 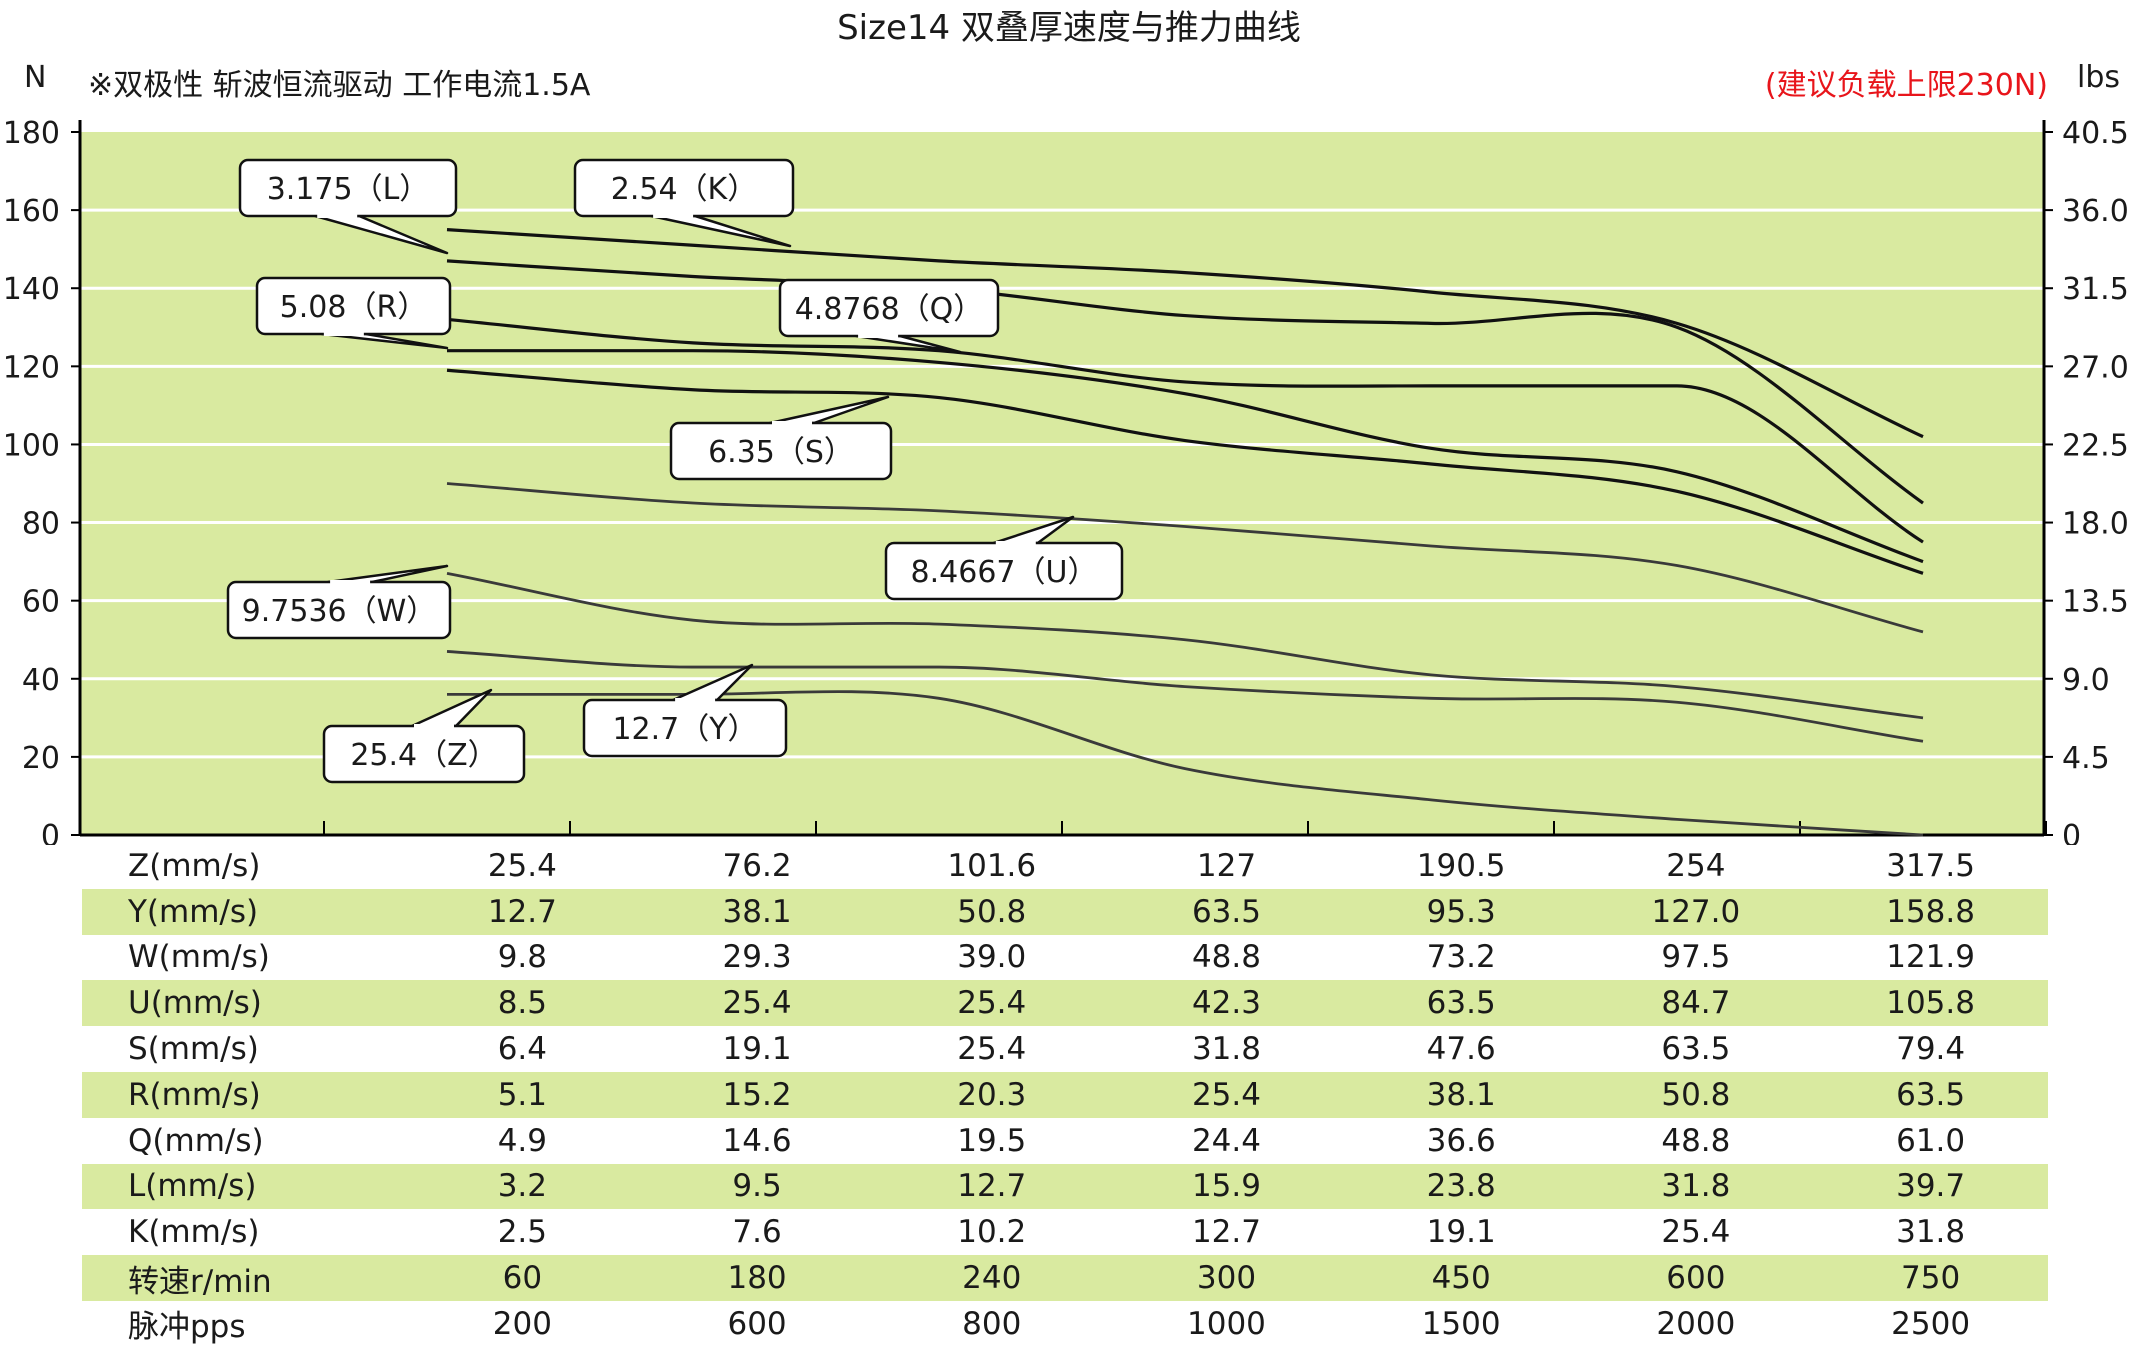 What do you see at coordinates (1065, 958) in the screenshot?
I see `table-row: W(mm/s) 9.8 29.3 39.0 48.8 73.2 97.5 121.9` at bounding box center [1065, 958].